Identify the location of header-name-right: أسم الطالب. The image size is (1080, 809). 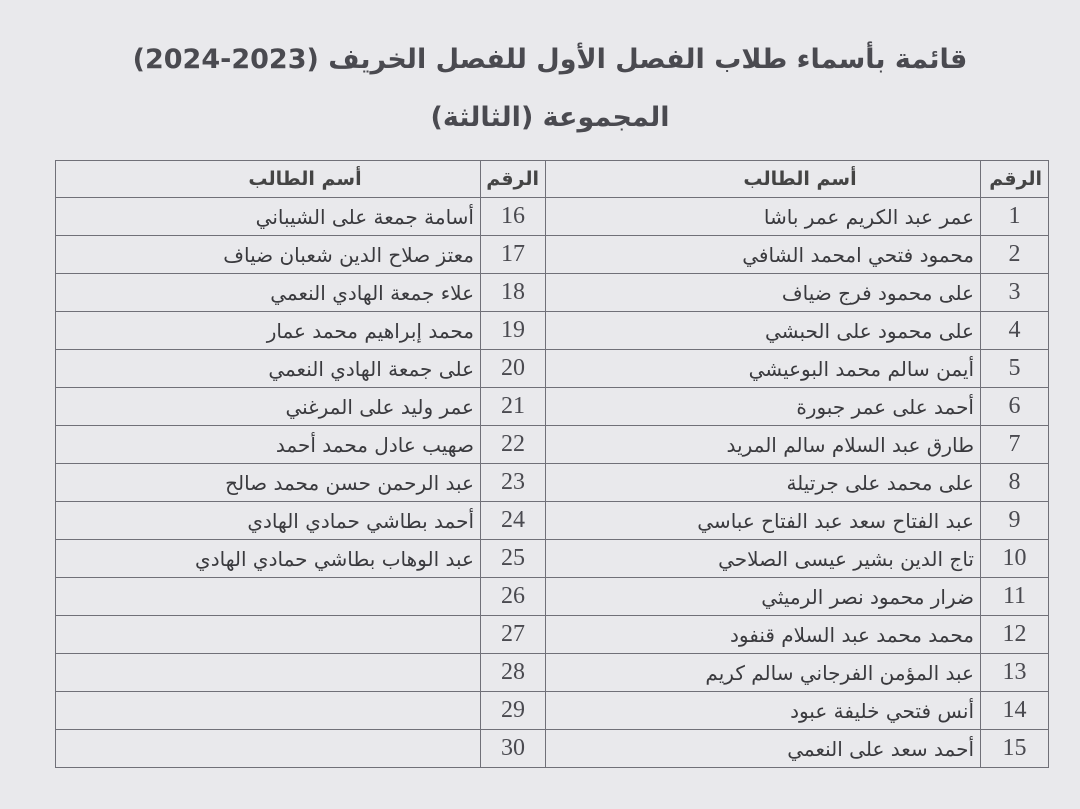
(763, 179).